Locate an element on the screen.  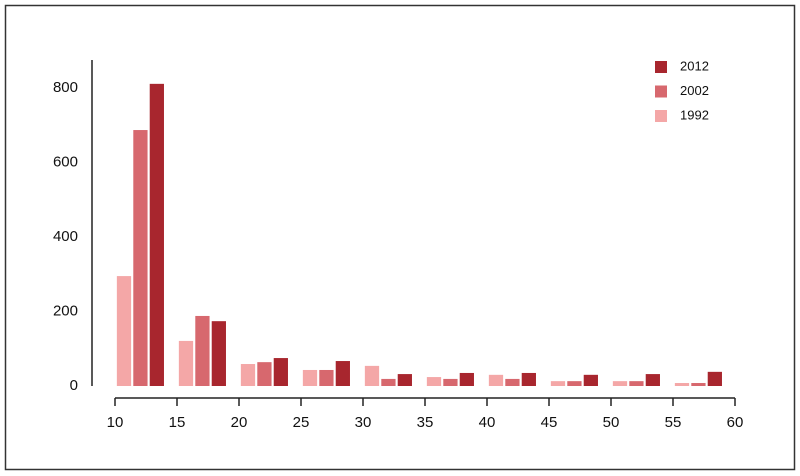
x-tick-label: 10 is located at coordinates (115, 422).